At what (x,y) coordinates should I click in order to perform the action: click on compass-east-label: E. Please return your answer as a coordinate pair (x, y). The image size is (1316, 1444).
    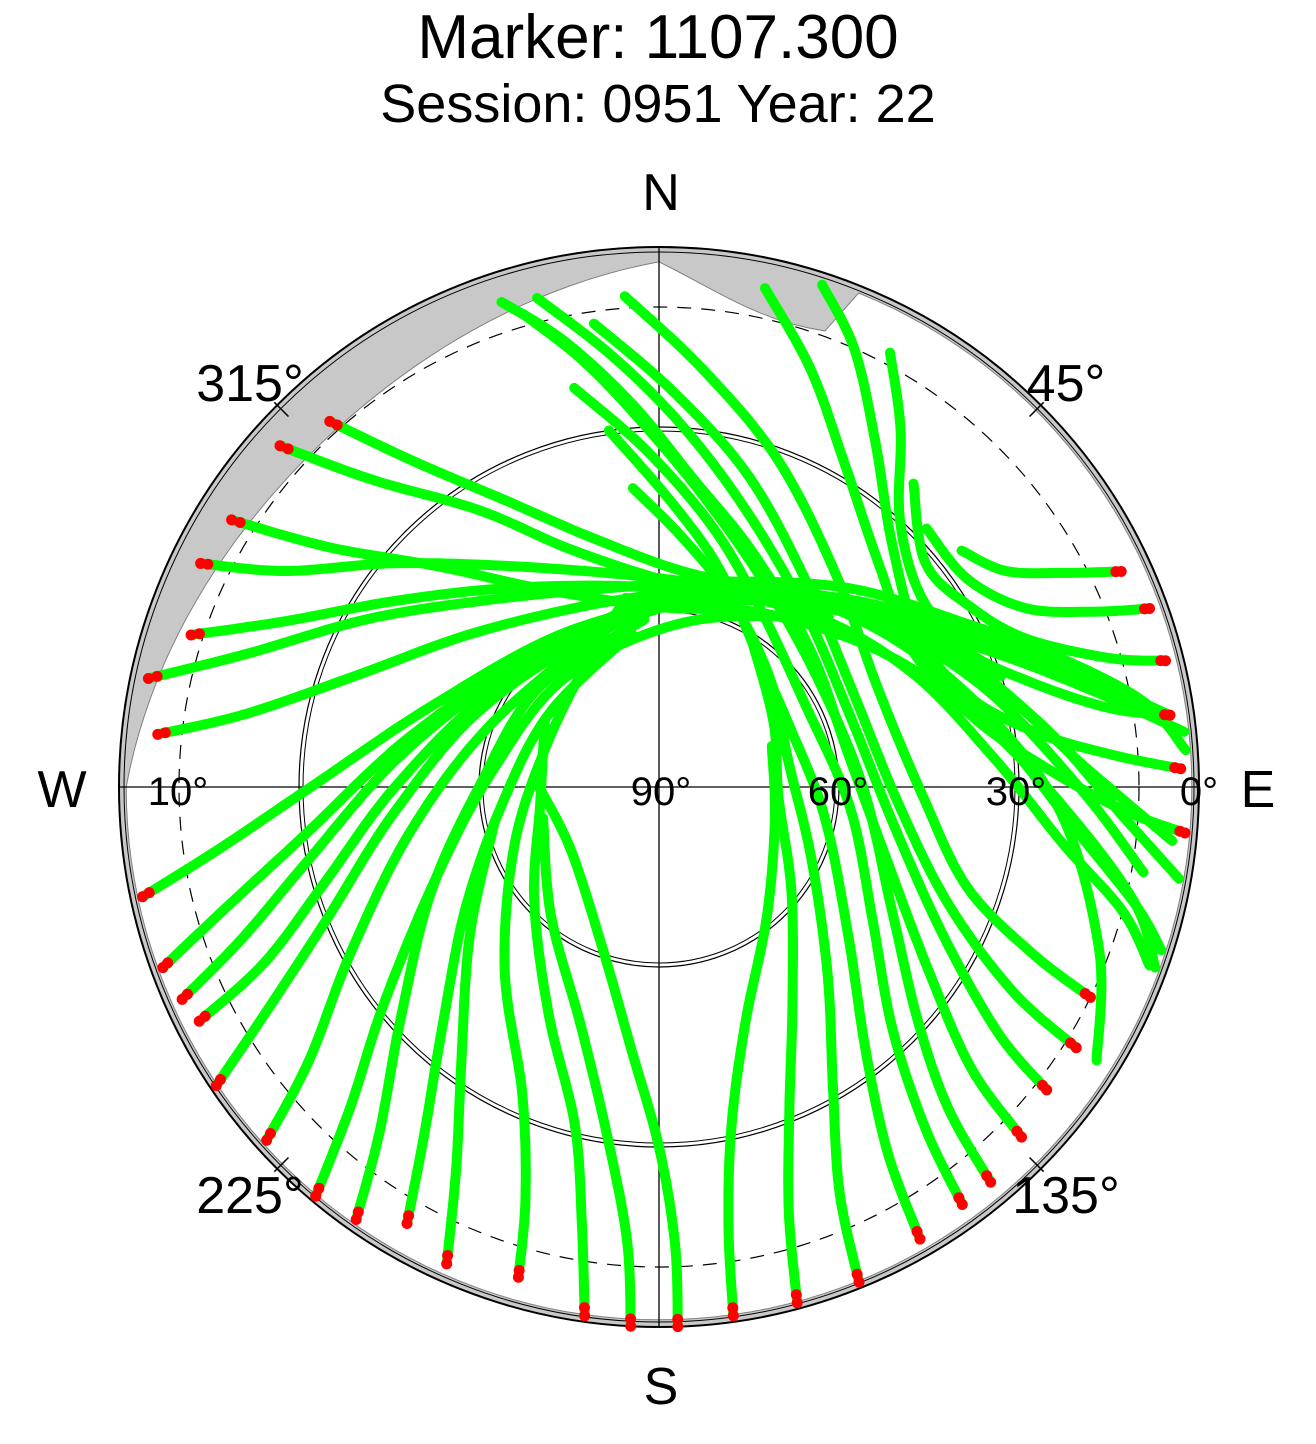
    Looking at the image, I should click on (1258, 790).